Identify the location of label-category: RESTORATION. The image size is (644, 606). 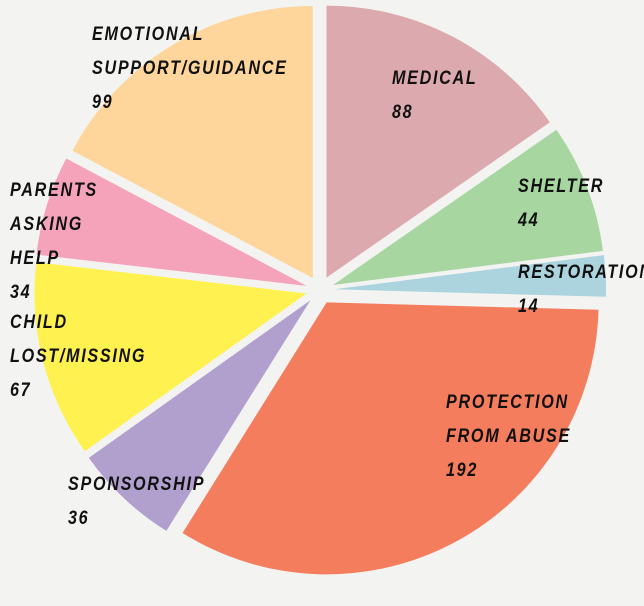
(581, 272).